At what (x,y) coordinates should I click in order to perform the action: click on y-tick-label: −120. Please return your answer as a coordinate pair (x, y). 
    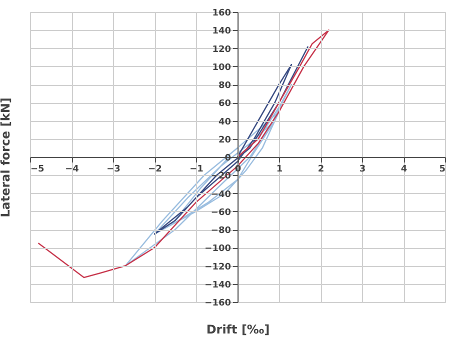
    Looking at the image, I should click on (217, 267).